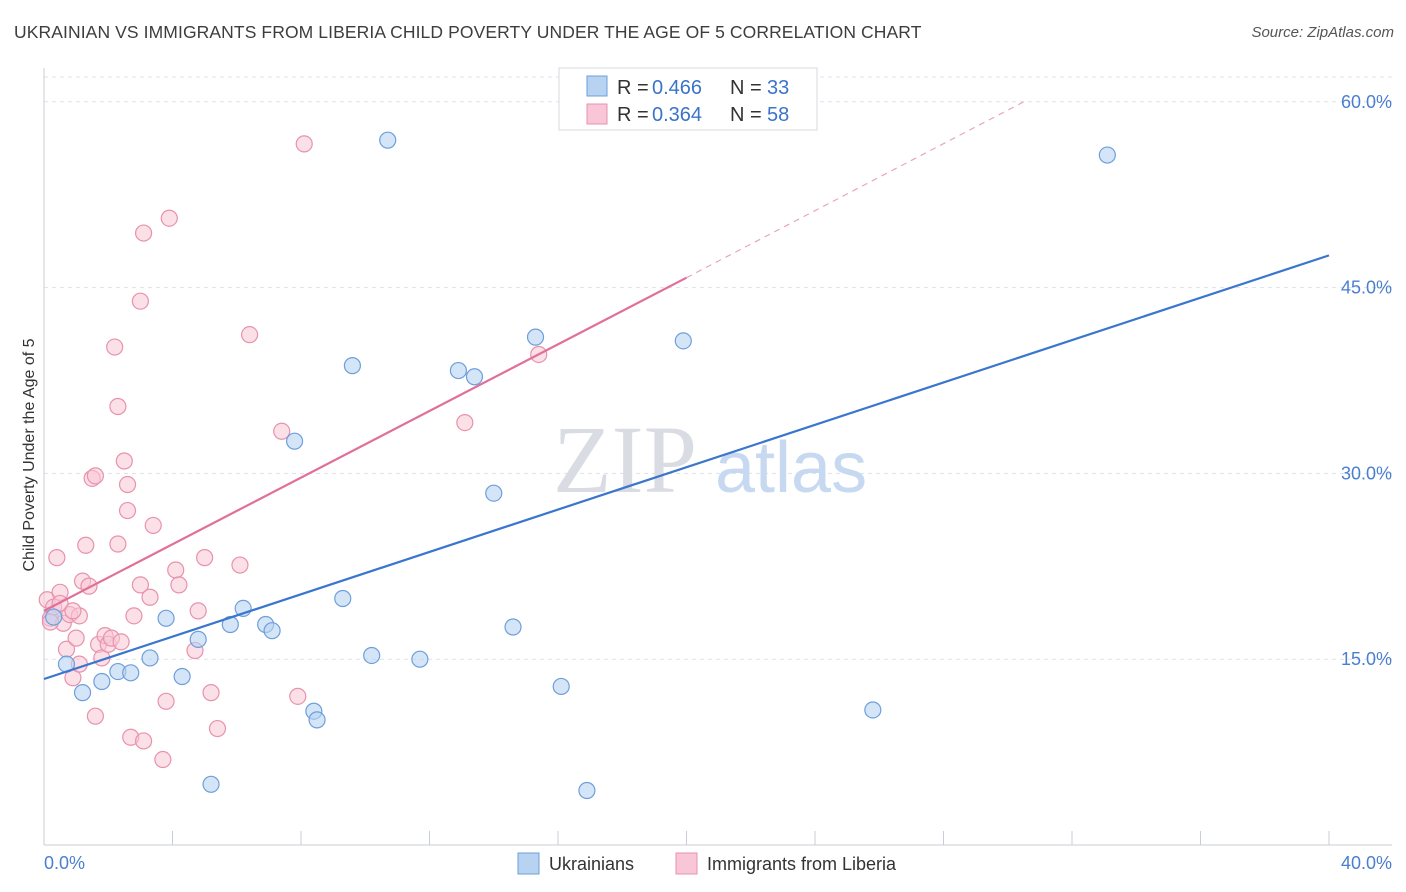 The width and height of the screenshot is (1406, 892). What do you see at coordinates (591, 864) in the screenshot?
I see `series-legend-label-ukrainians: Ukrainians` at bounding box center [591, 864].